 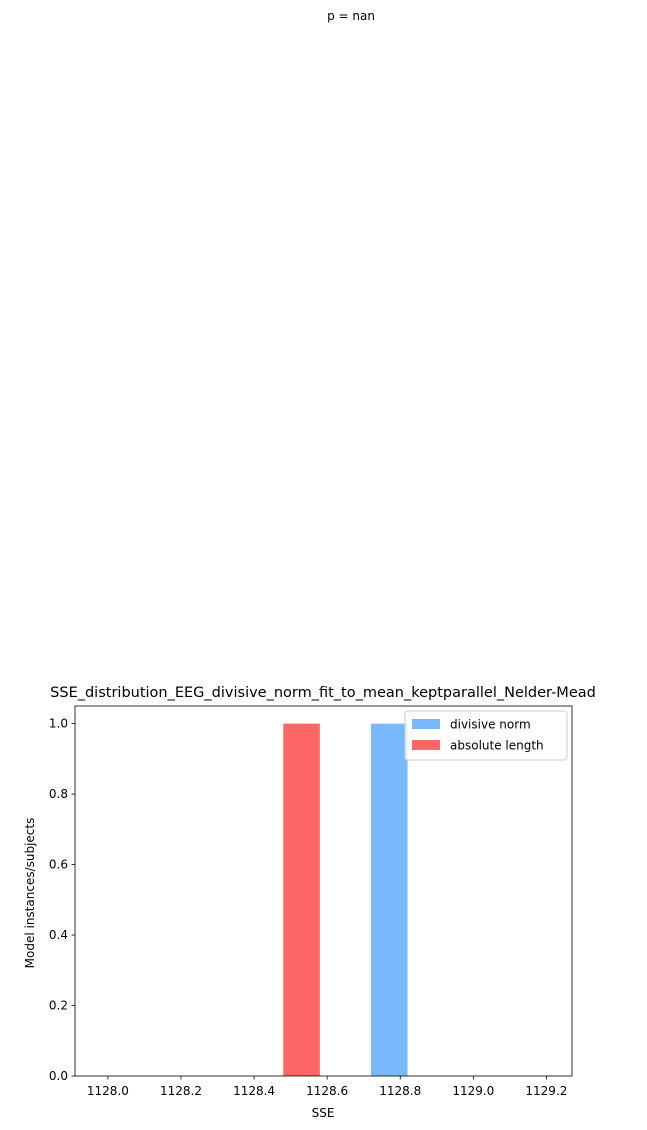 What do you see at coordinates (58, 794) in the screenshot?
I see `y-tick-label: 0.8` at bounding box center [58, 794].